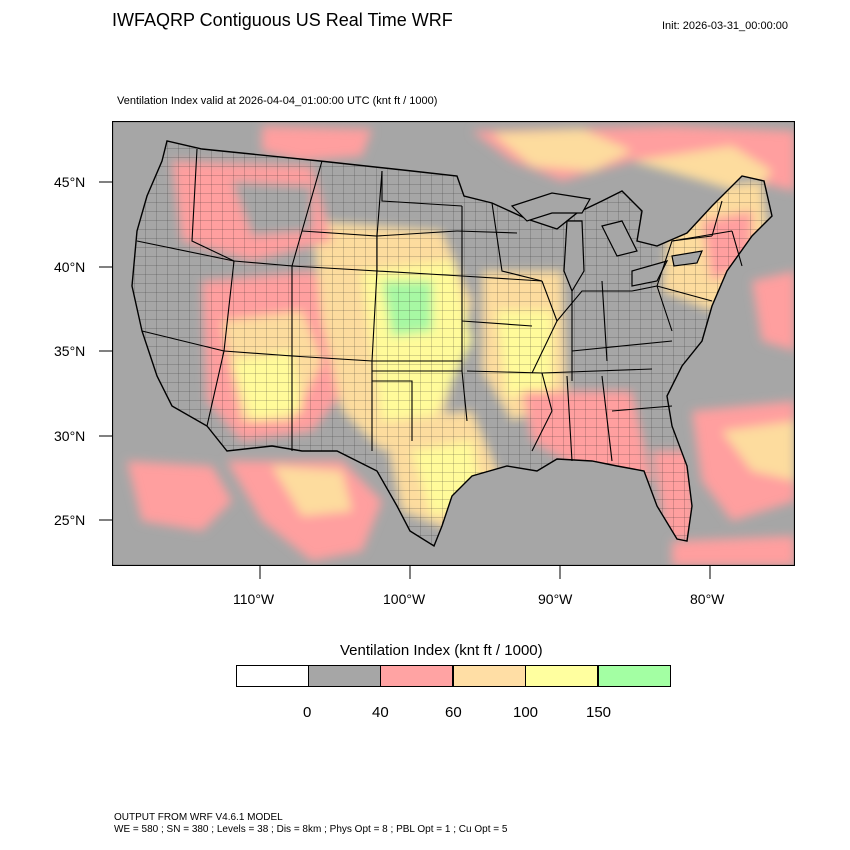 The height and width of the screenshot is (850, 850). I want to click on lon-label-90: 90°W, so click(555, 599).